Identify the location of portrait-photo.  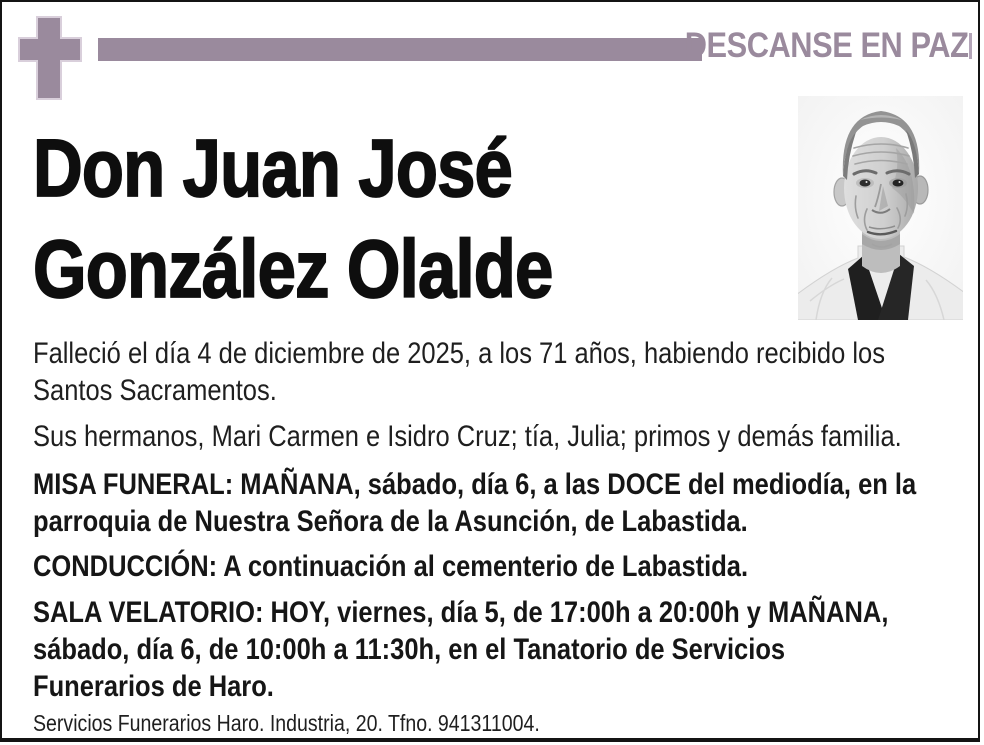
(880, 208).